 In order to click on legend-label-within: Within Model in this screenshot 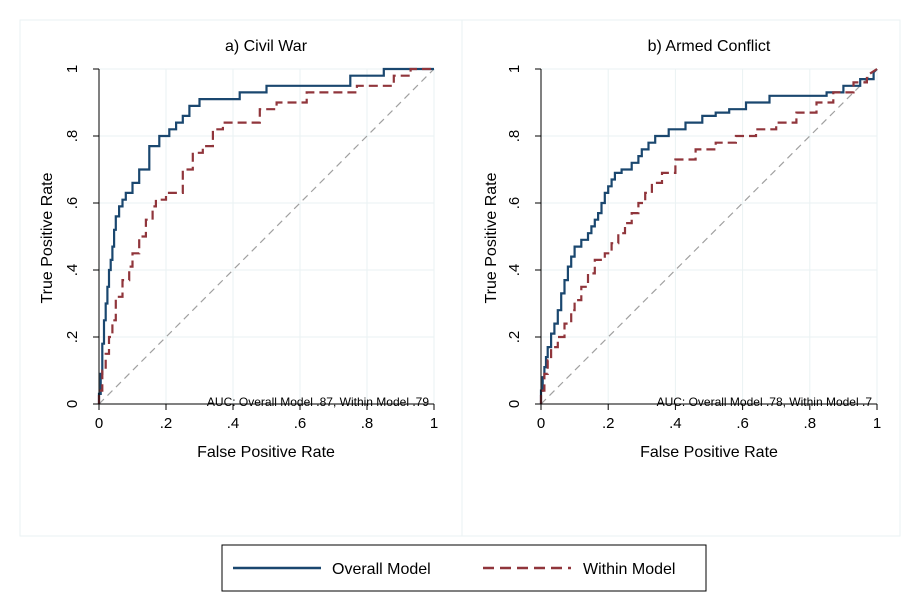, I will do `click(629, 569)`.